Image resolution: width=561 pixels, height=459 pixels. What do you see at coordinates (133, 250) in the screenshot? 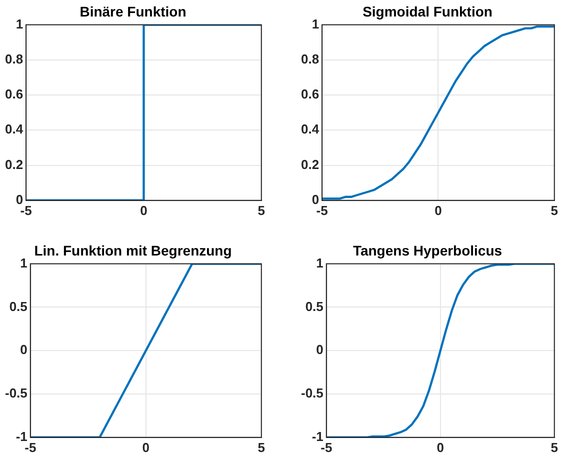
I see `chart-title: Lin. Funktion mit Begrenzung` at bounding box center [133, 250].